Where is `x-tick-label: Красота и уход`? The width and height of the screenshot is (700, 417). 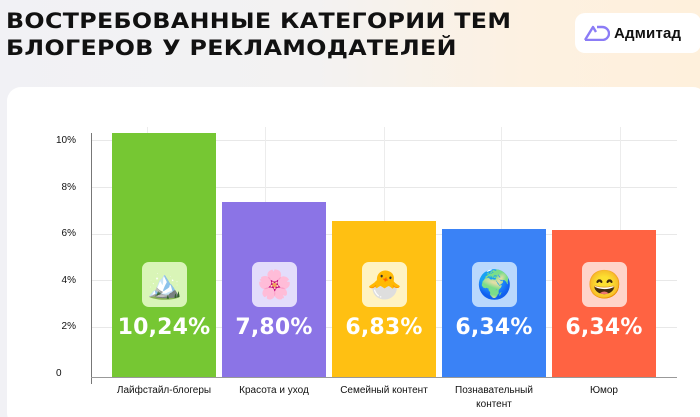
x-tick-label: Красота и уход is located at coordinates (274, 390).